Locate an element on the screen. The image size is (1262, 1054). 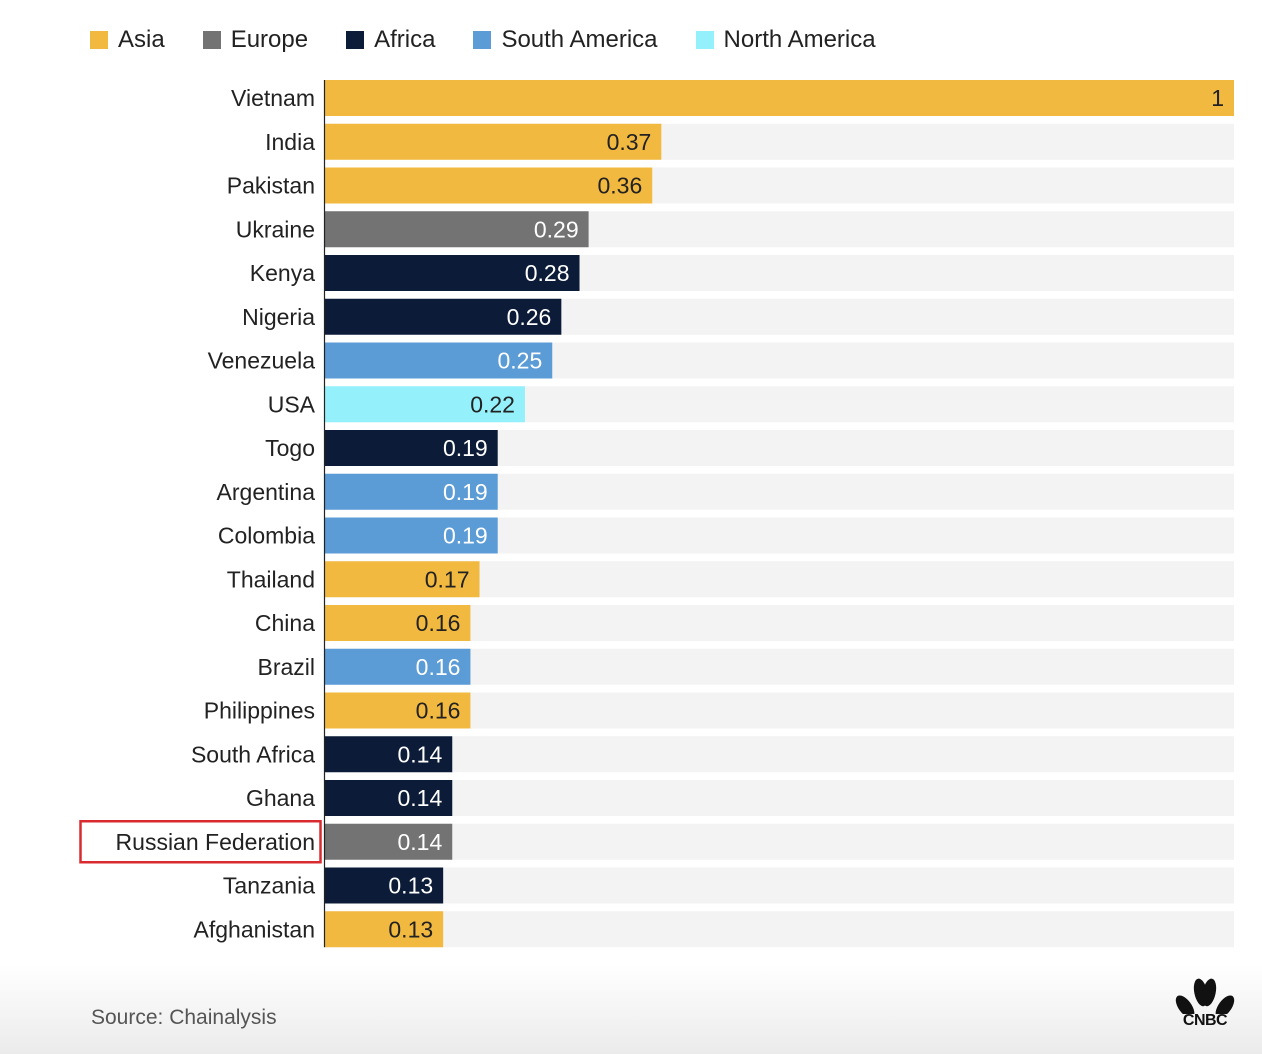
value-label-kenya: 0.28 is located at coordinates (547, 273).